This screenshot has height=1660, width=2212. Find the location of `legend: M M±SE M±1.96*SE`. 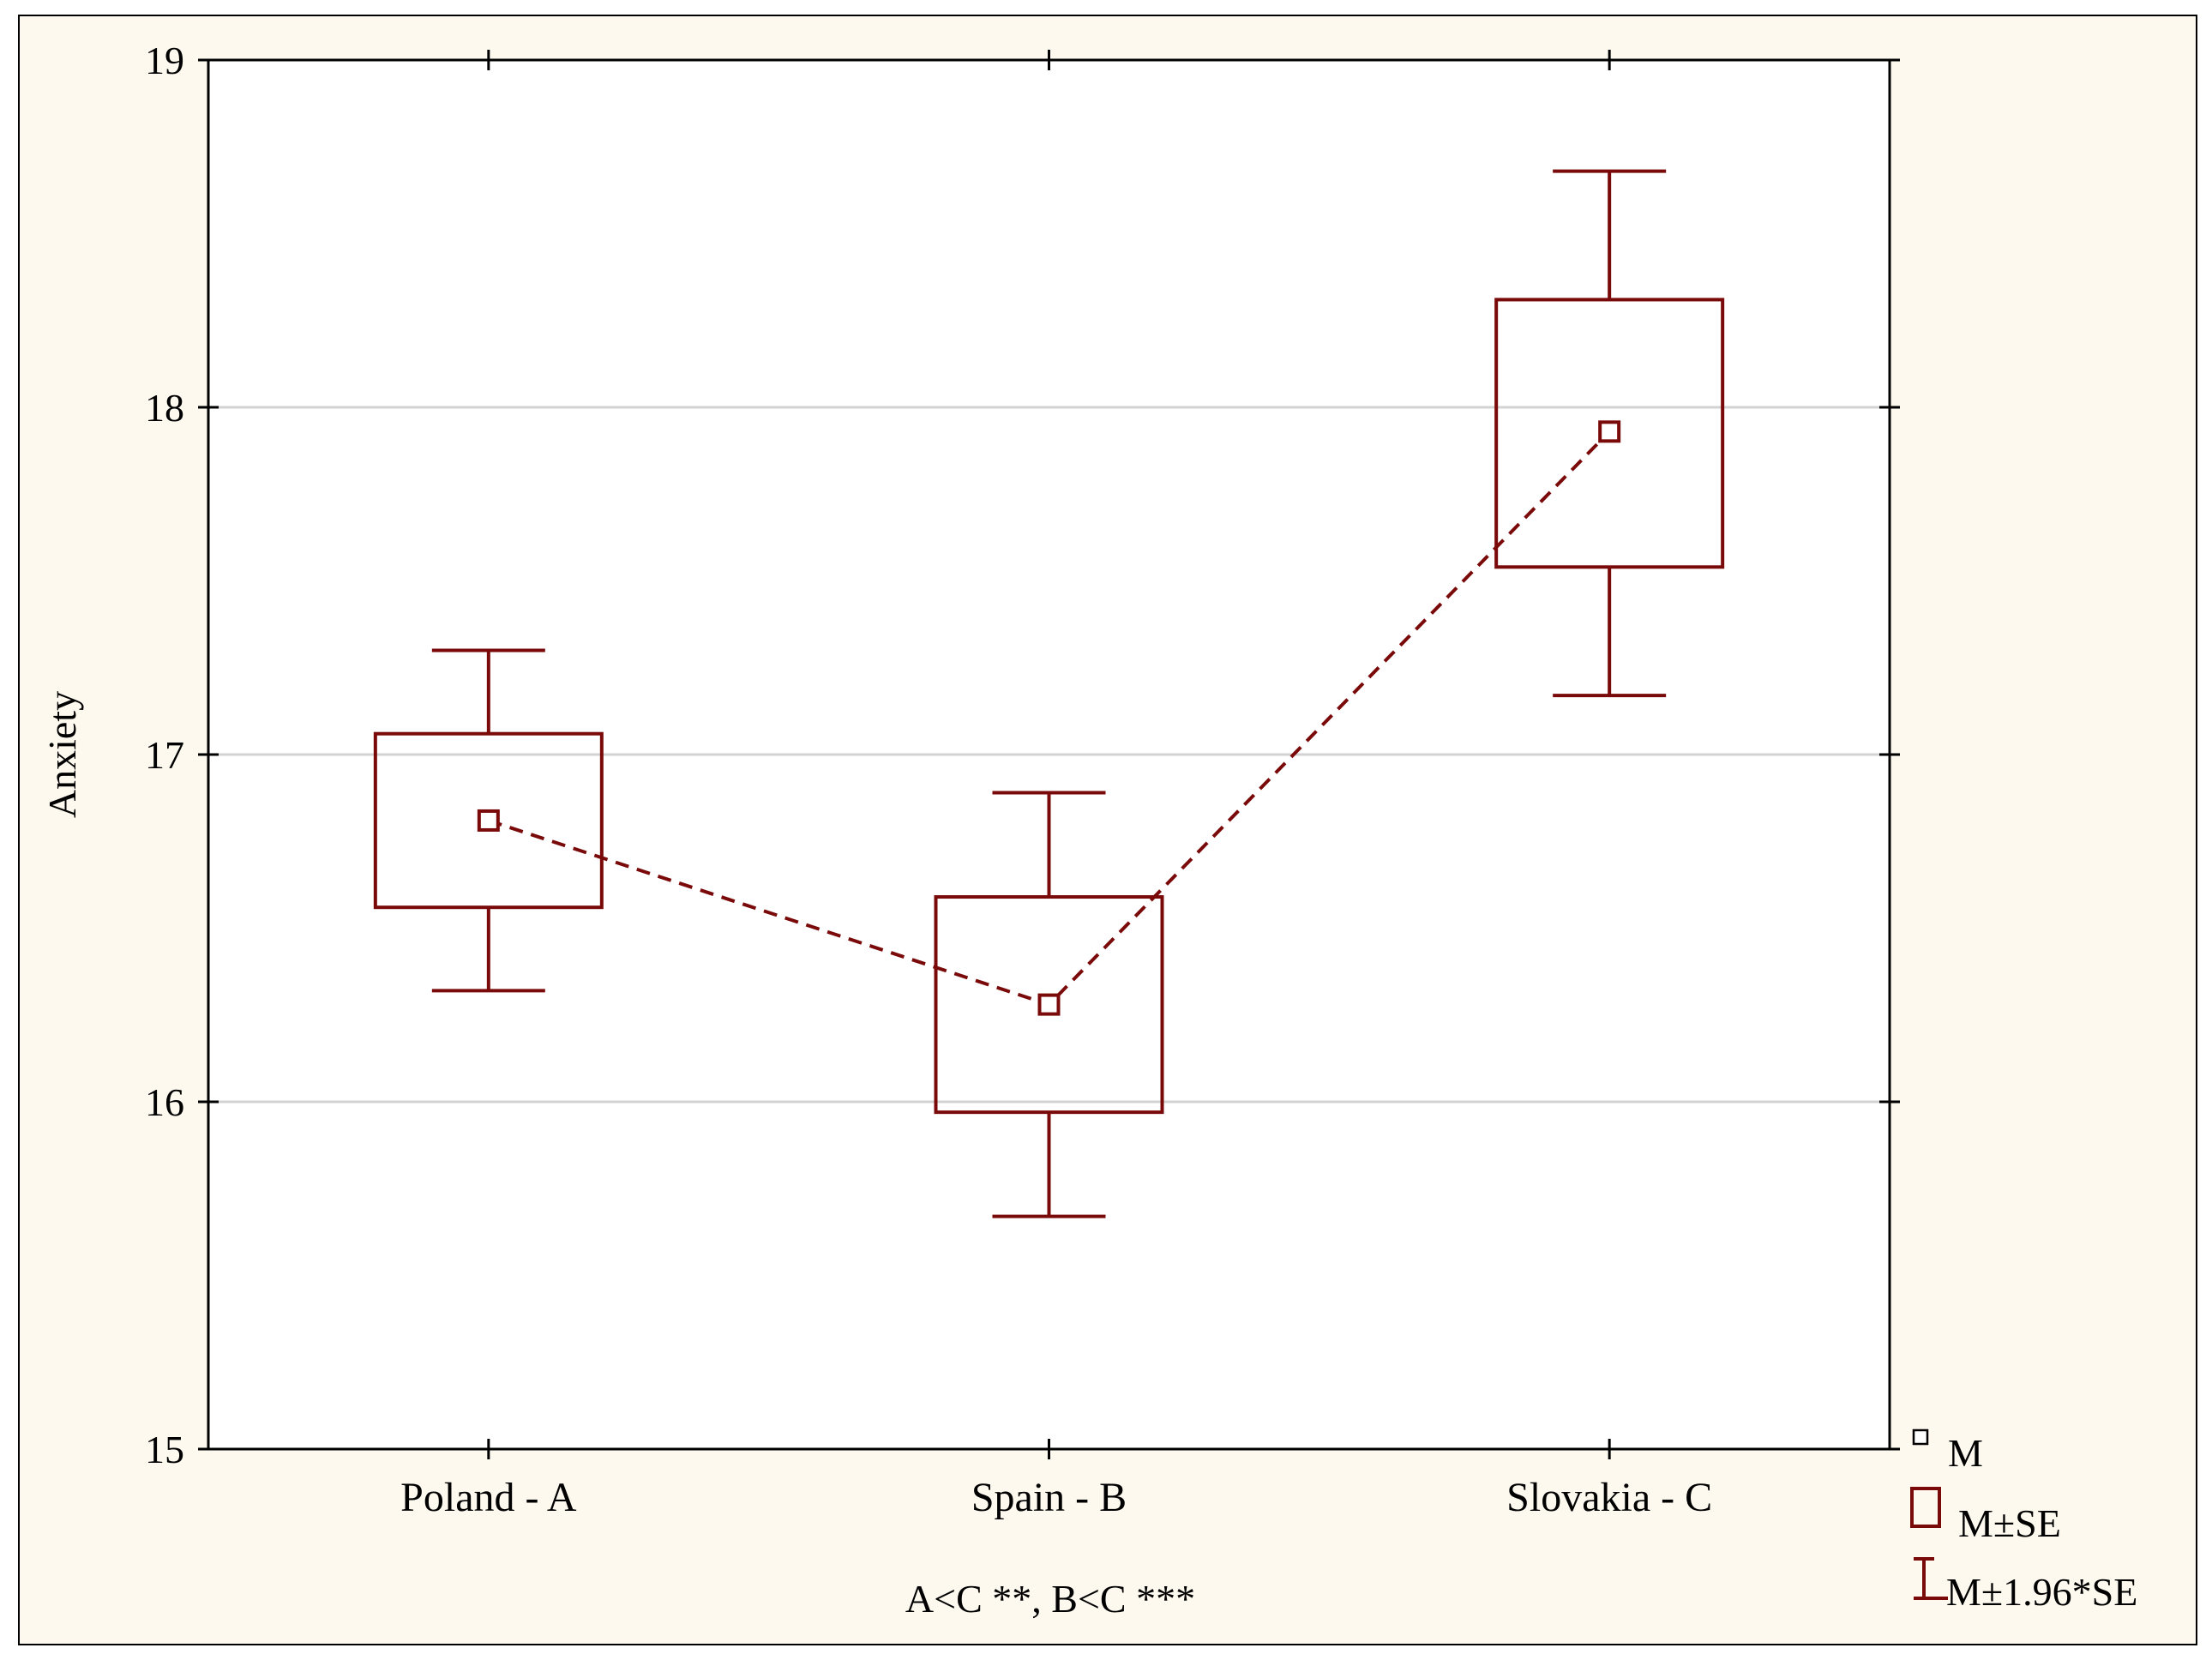

legend: M M±SE M±1.96*SE is located at coordinates (2023, 1521).